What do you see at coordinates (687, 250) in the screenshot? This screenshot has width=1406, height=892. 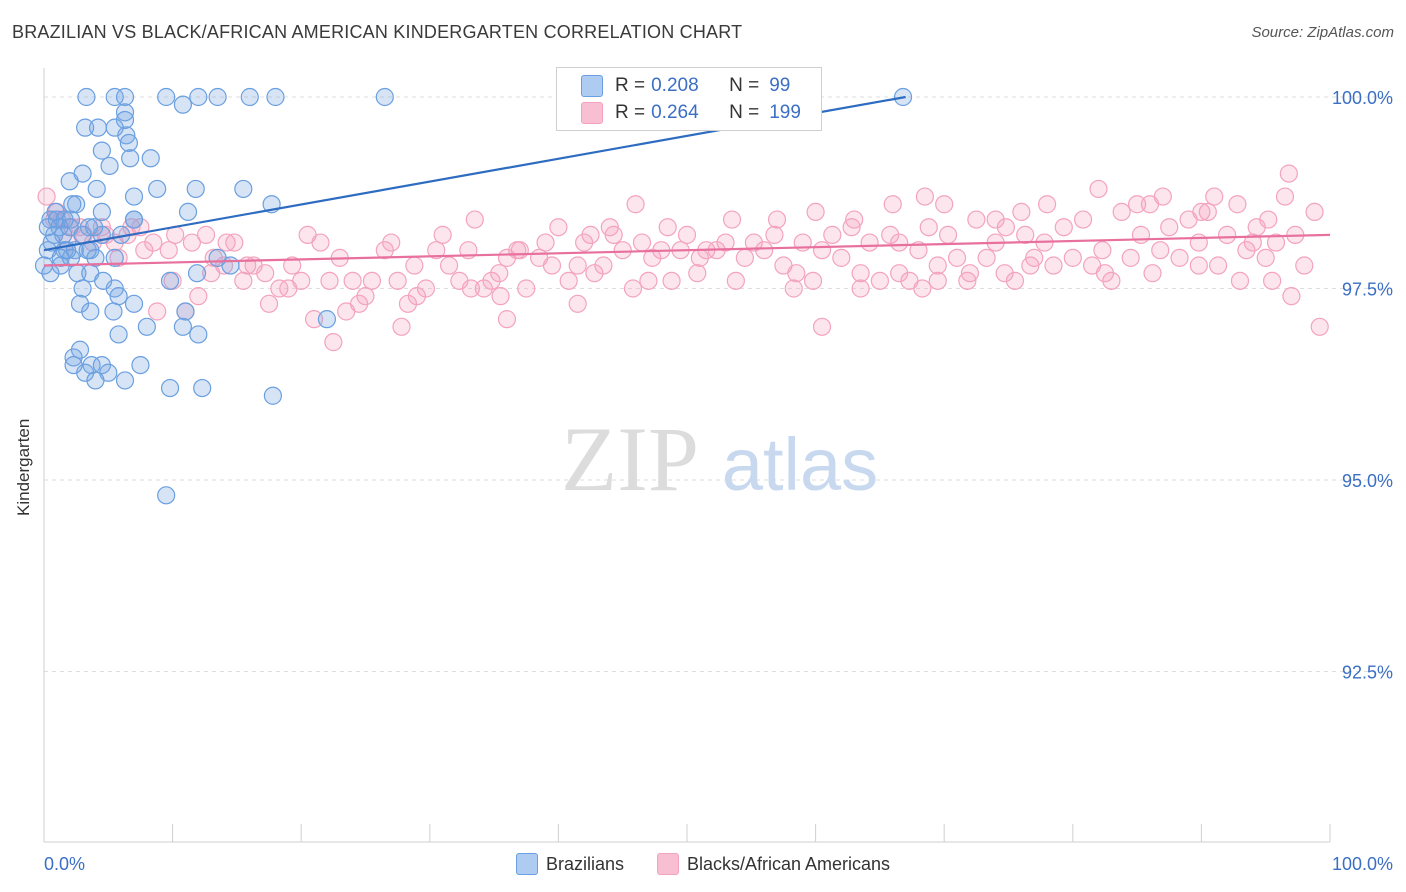 I see `trend-line-blacks` at bounding box center [687, 250].